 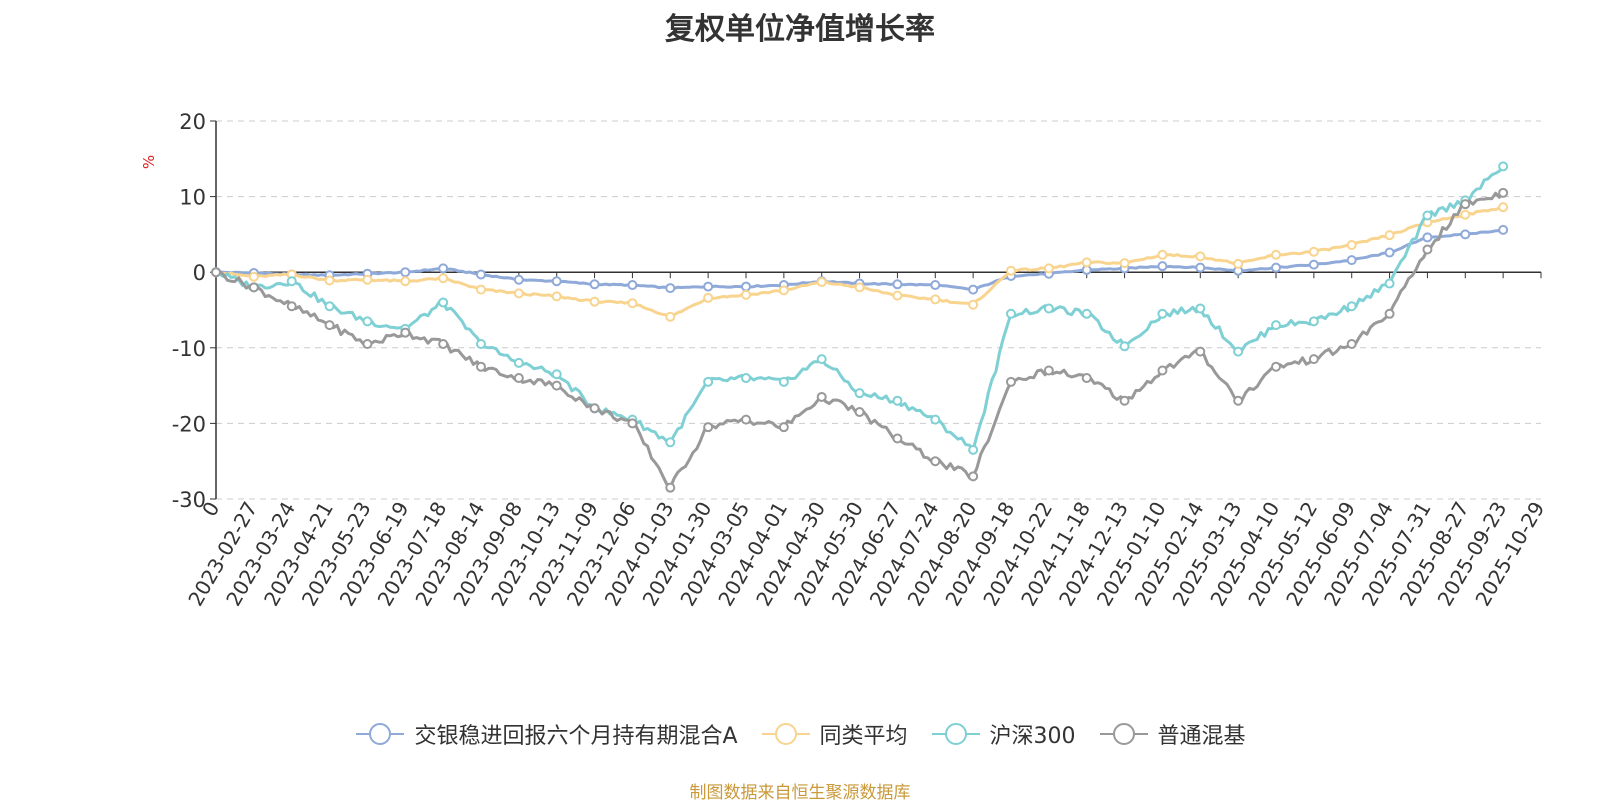 What do you see at coordinates (800, 793) in the screenshot?
I see `source-note: 制图数据来自恒生聚源数据库` at bounding box center [800, 793].